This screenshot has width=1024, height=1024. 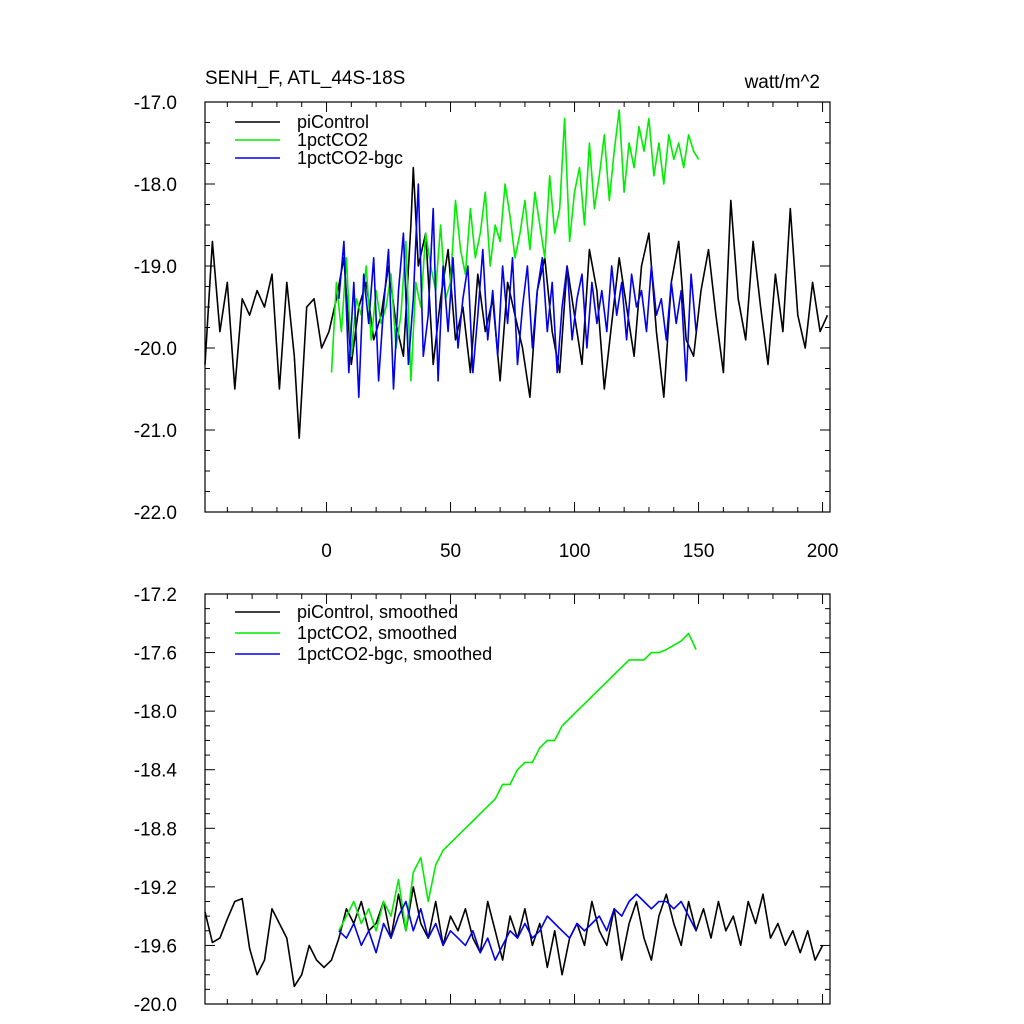 What do you see at coordinates (155, 267) in the screenshot?
I see `top-y-tick-label: -19.0` at bounding box center [155, 267].